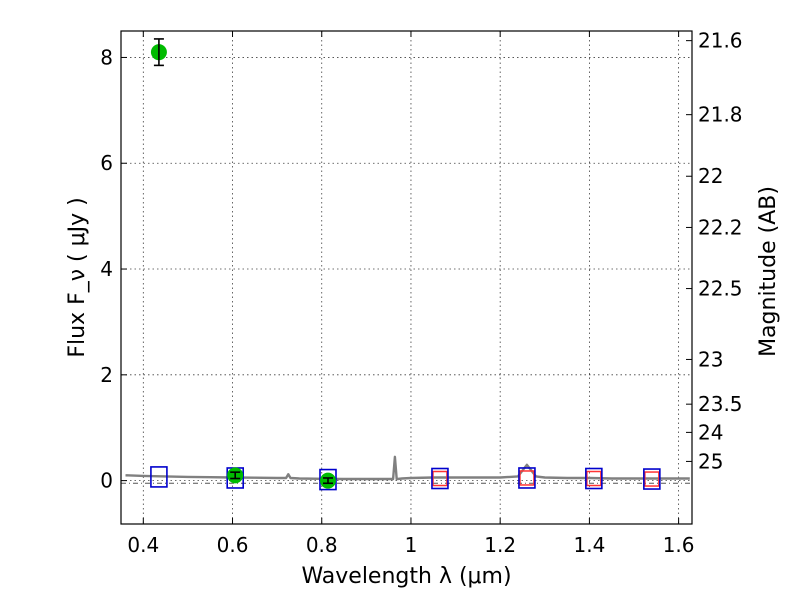 The image size is (800, 600). I want to click on mag-tick-label: 23, so click(710, 359).